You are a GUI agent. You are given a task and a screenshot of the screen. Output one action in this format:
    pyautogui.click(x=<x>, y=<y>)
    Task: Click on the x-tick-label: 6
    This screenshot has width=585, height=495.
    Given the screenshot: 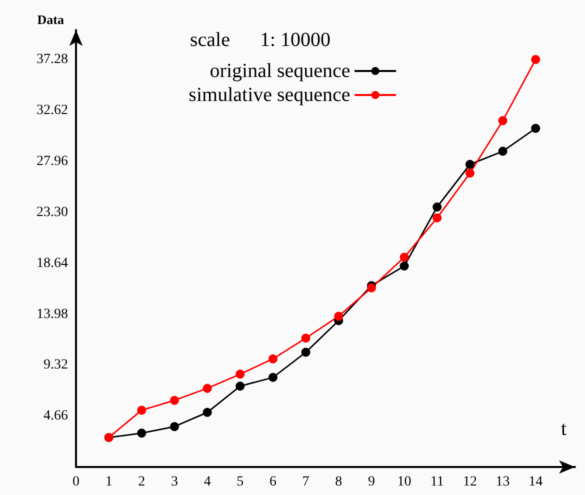 What is the action you would take?
    pyautogui.click(x=272, y=482)
    